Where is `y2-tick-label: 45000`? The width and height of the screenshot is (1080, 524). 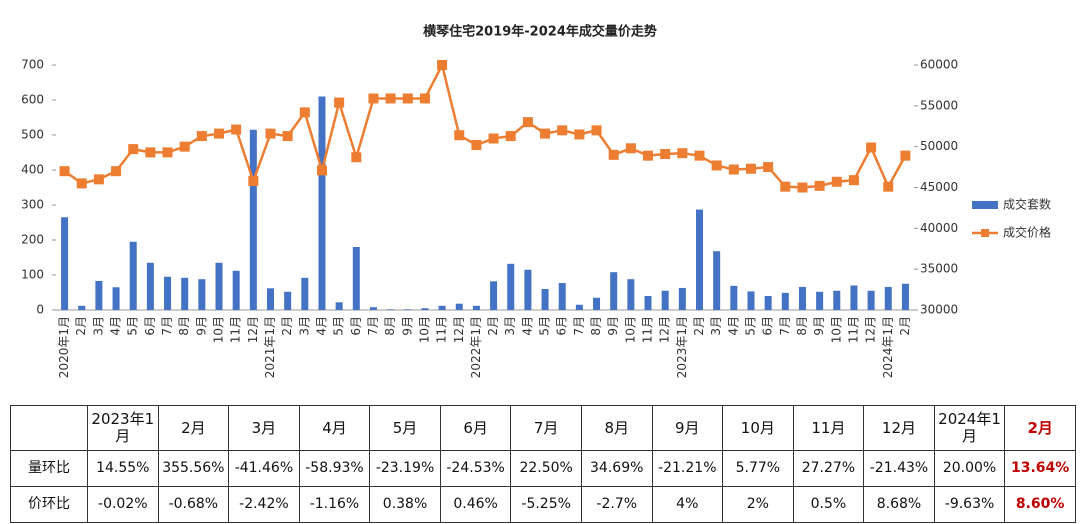 y2-tick-label: 45000 is located at coordinates (939, 187).